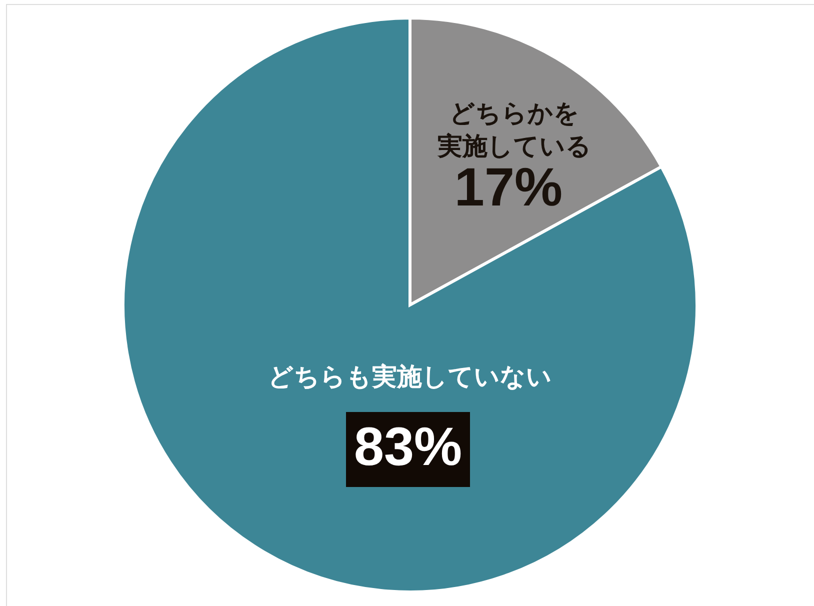  What do you see at coordinates (410, 376) in the screenshot?
I see `slice-label: どちらも実施していない` at bounding box center [410, 376].